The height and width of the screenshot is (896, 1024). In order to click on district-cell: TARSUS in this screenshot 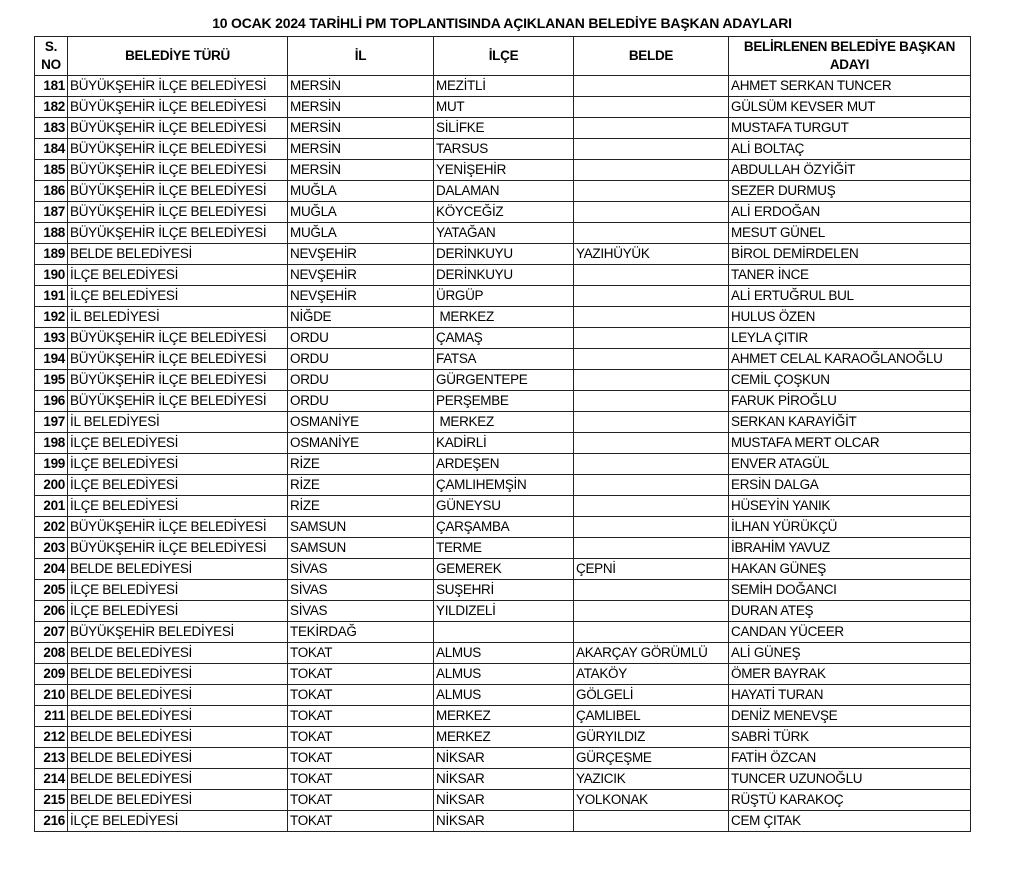, I will do `click(503, 149)`.